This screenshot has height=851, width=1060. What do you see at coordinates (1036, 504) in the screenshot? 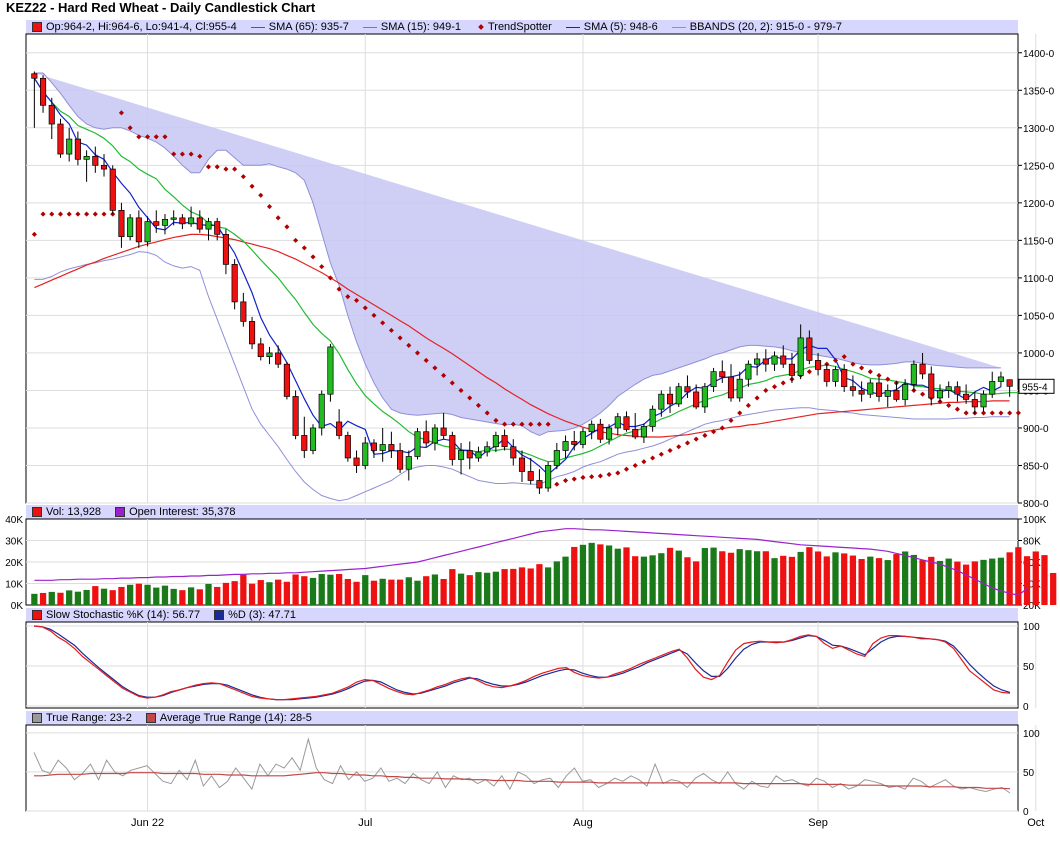
I see `price-tick-label: 800-0` at bounding box center [1036, 504].